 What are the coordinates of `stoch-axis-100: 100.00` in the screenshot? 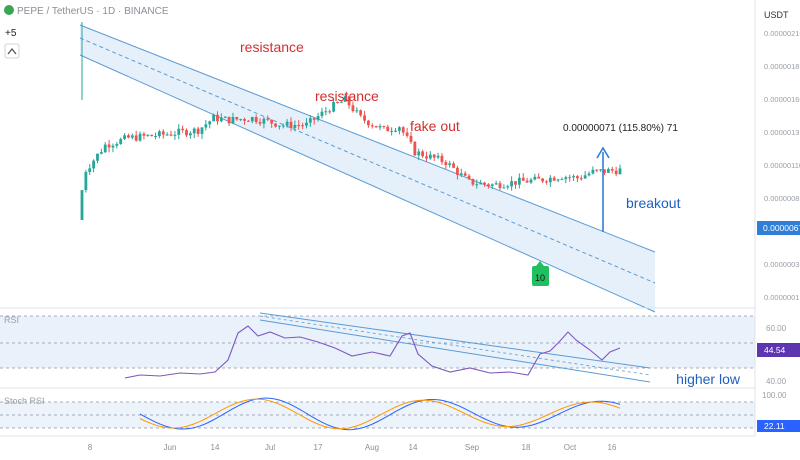 It's located at (774, 395).